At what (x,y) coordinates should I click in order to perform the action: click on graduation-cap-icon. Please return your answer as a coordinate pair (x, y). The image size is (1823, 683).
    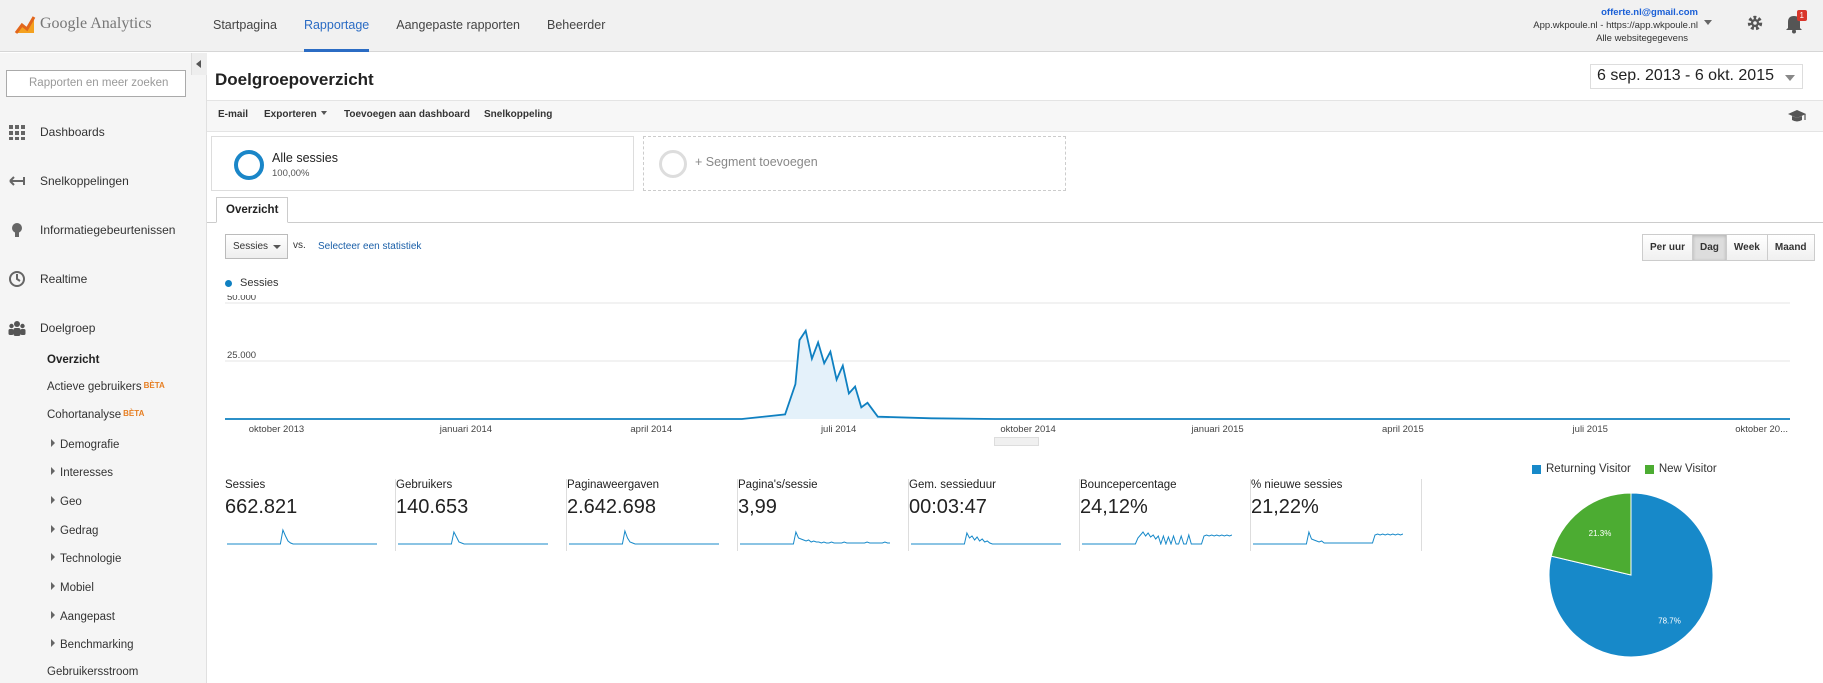
    Looking at the image, I should click on (1797, 116).